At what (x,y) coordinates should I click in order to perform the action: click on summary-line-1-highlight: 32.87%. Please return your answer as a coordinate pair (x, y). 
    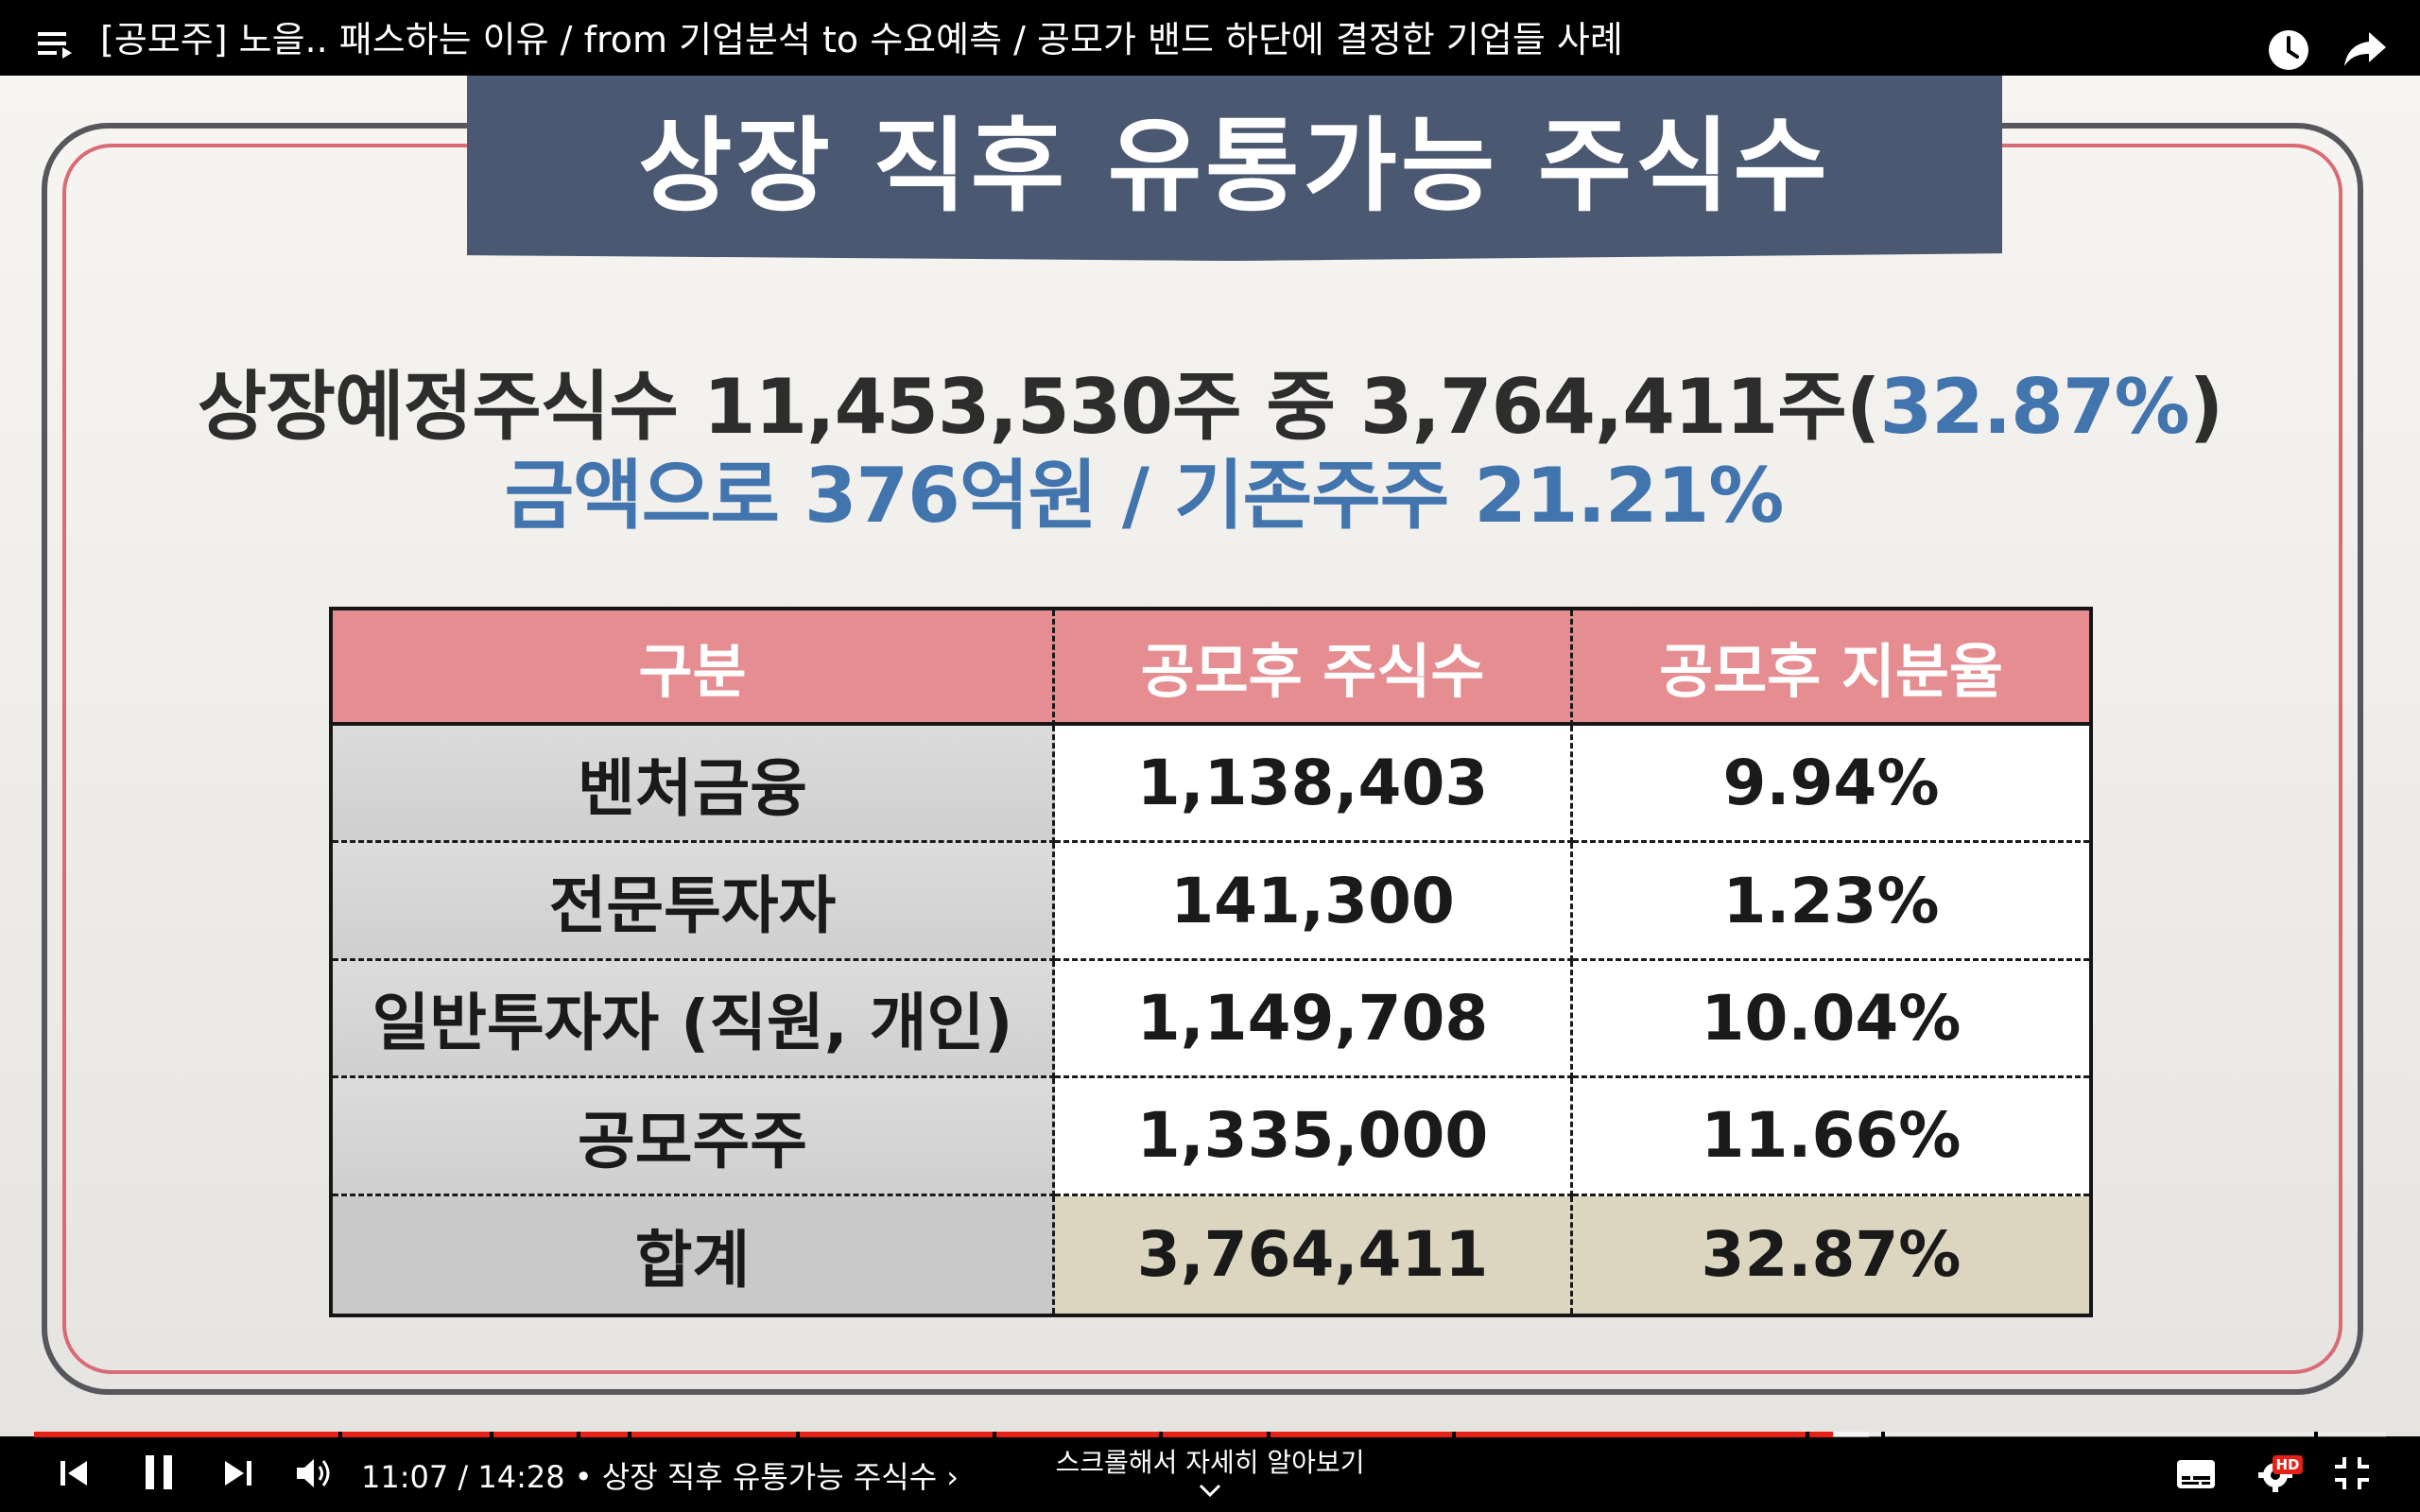
    Looking at the image, I should click on (2034, 407).